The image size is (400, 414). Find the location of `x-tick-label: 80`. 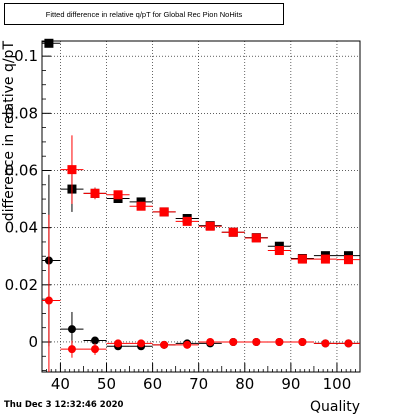

x-tick-label: 80 is located at coordinates (244, 384).